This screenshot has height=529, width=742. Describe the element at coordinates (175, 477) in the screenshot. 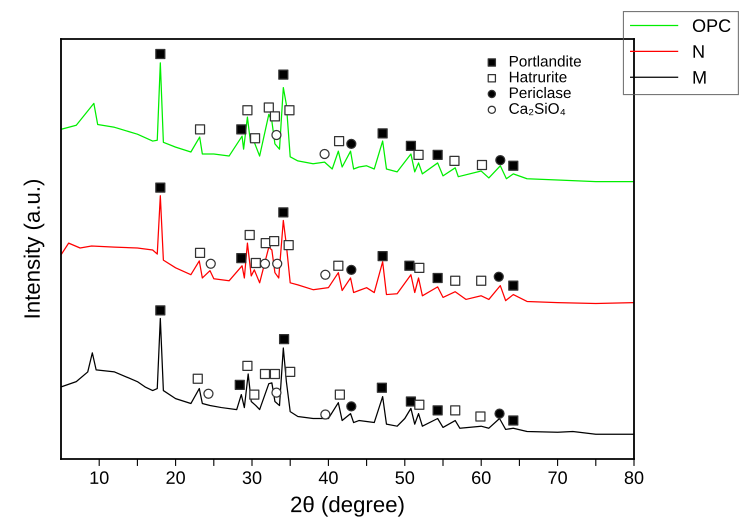

I see `x-tick-label: 20` at that location.